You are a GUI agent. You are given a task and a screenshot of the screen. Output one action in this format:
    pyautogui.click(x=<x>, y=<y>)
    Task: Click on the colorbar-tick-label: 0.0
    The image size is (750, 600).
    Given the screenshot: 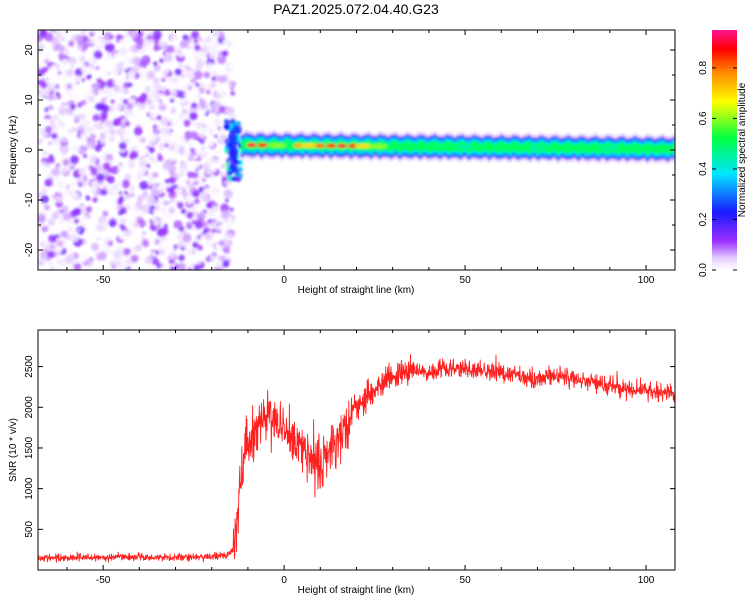 What is the action you would take?
    pyautogui.click(x=703, y=270)
    